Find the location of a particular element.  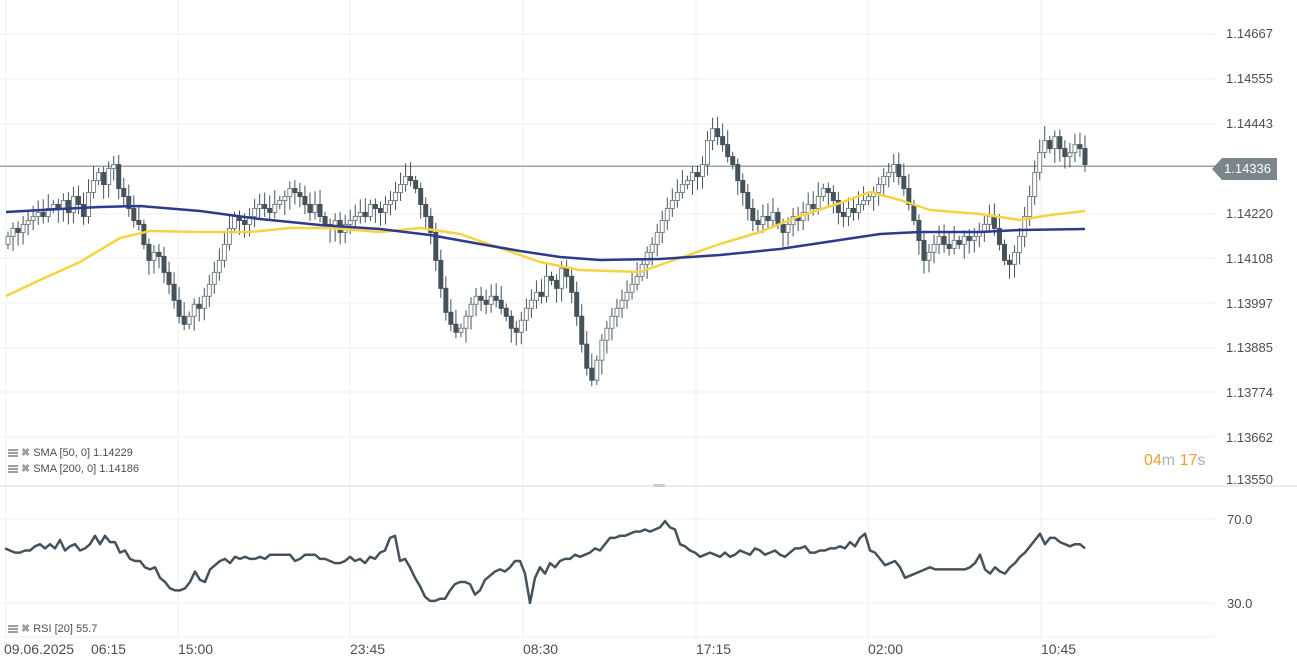

price-tick: 1.14667 is located at coordinates (1249, 33).